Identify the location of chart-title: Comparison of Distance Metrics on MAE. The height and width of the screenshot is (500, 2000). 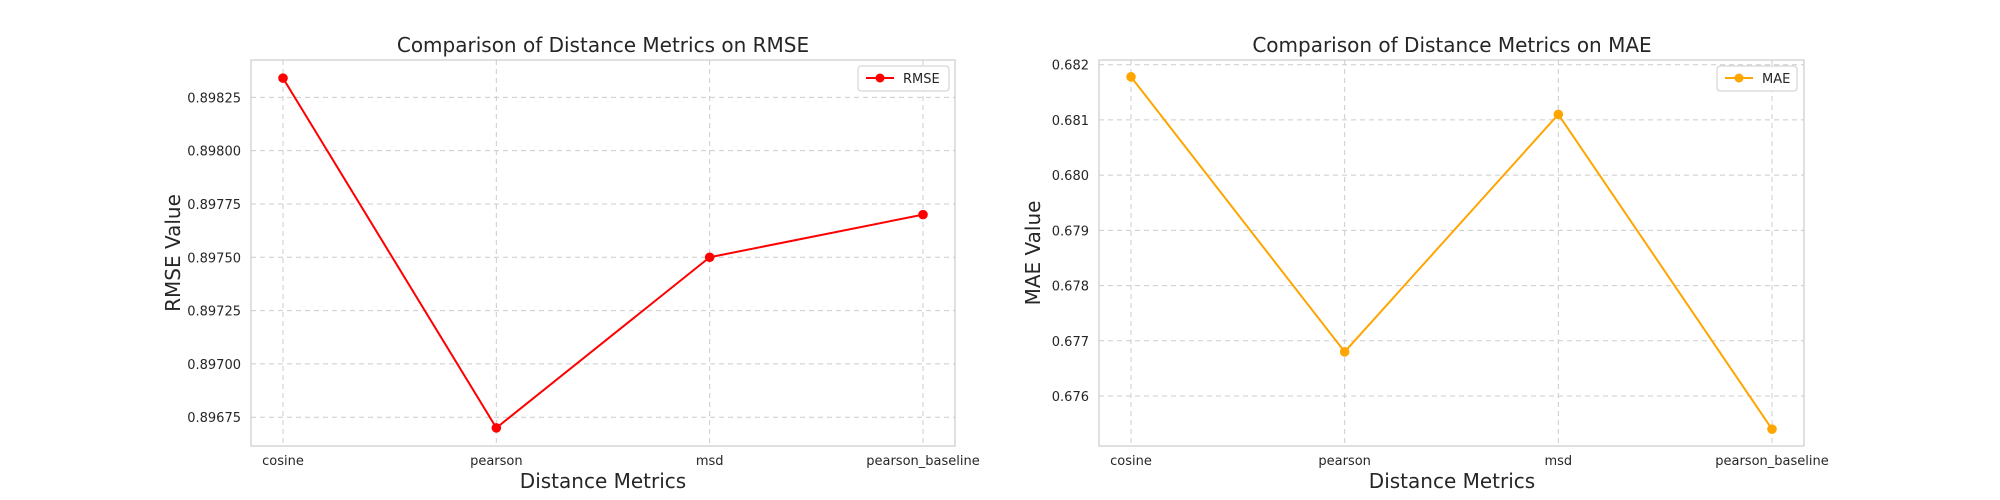
(1451, 45).